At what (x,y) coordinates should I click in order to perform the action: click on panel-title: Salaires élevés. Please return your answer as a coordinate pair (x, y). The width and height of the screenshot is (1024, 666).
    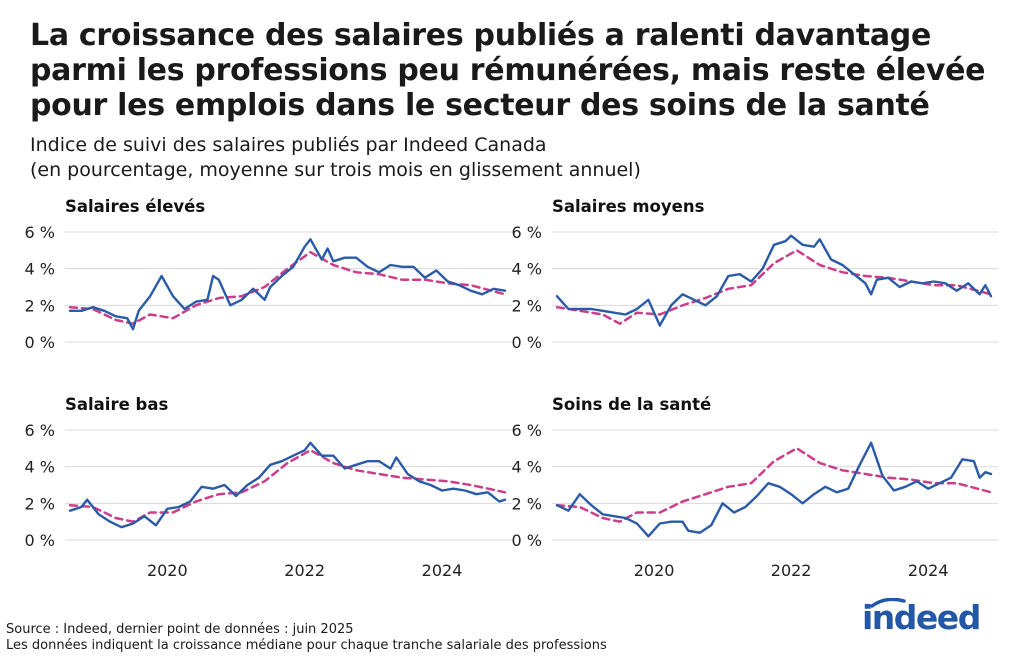
    Looking at the image, I should click on (135, 206).